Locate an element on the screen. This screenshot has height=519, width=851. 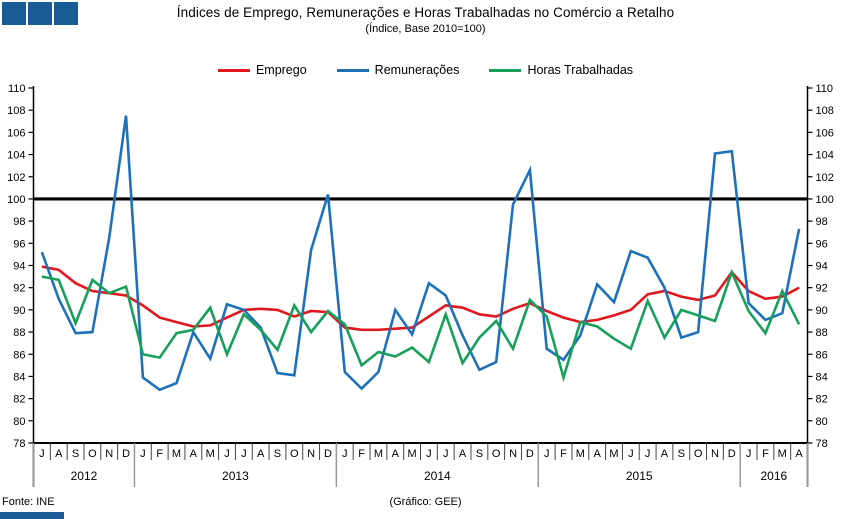
year-label: 2016 is located at coordinates (773, 476).